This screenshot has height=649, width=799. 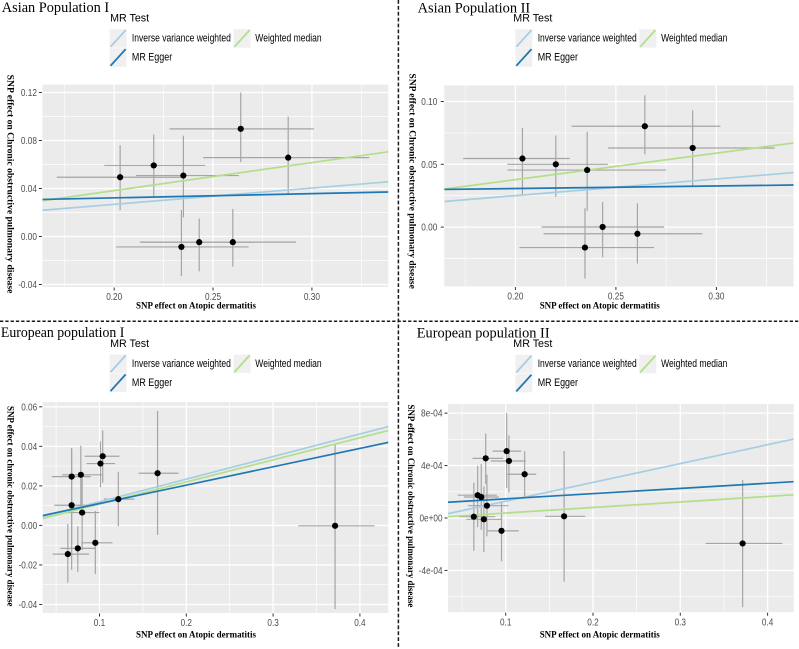 I want to click on svg-text: 0.05, so click(x=429, y=165).